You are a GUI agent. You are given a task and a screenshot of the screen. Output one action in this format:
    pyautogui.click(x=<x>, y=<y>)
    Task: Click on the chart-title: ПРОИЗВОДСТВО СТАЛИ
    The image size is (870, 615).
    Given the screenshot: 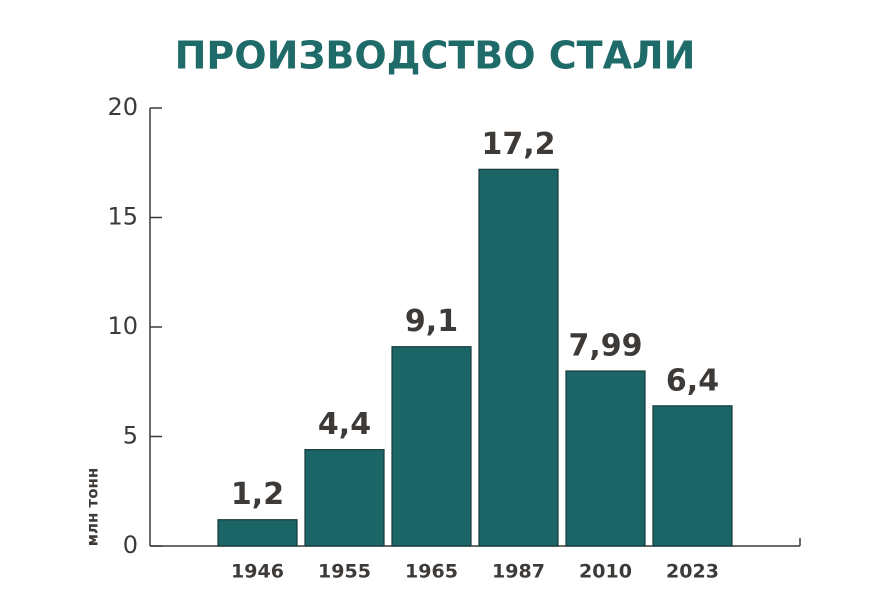 What is the action you would take?
    pyautogui.click(x=435, y=56)
    